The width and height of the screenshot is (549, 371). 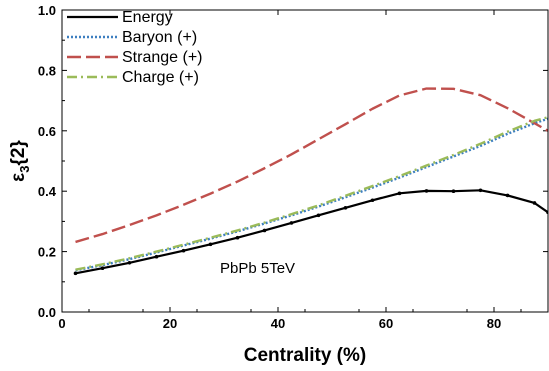 What do you see at coordinates (47, 10) in the screenshot?
I see `y-tick-label: 1.0` at bounding box center [47, 10].